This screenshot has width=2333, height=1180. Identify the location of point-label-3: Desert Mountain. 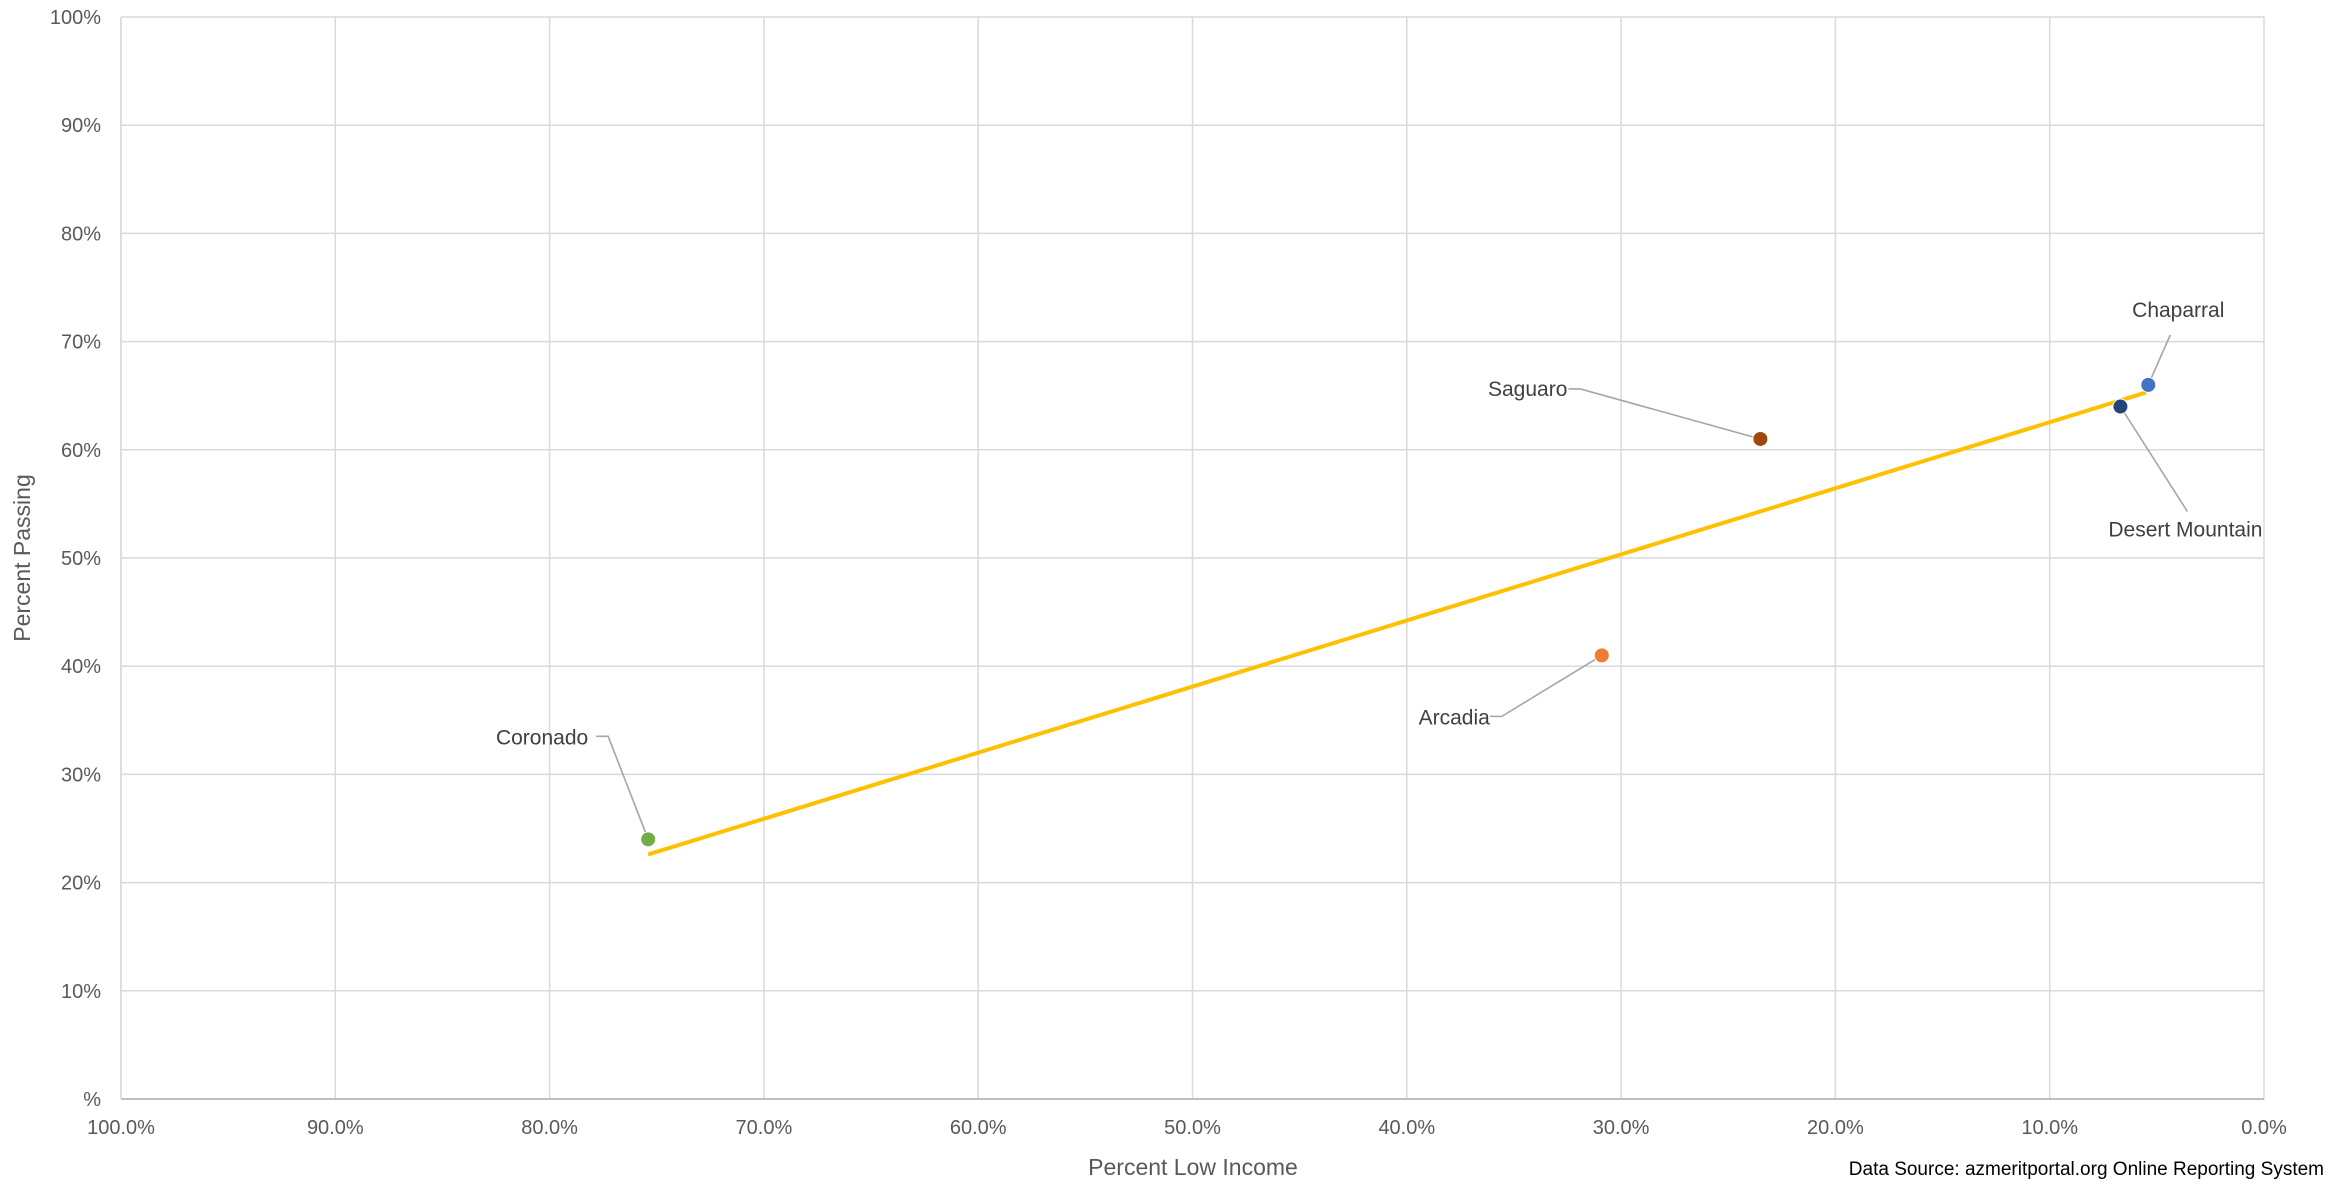
(2185, 530).